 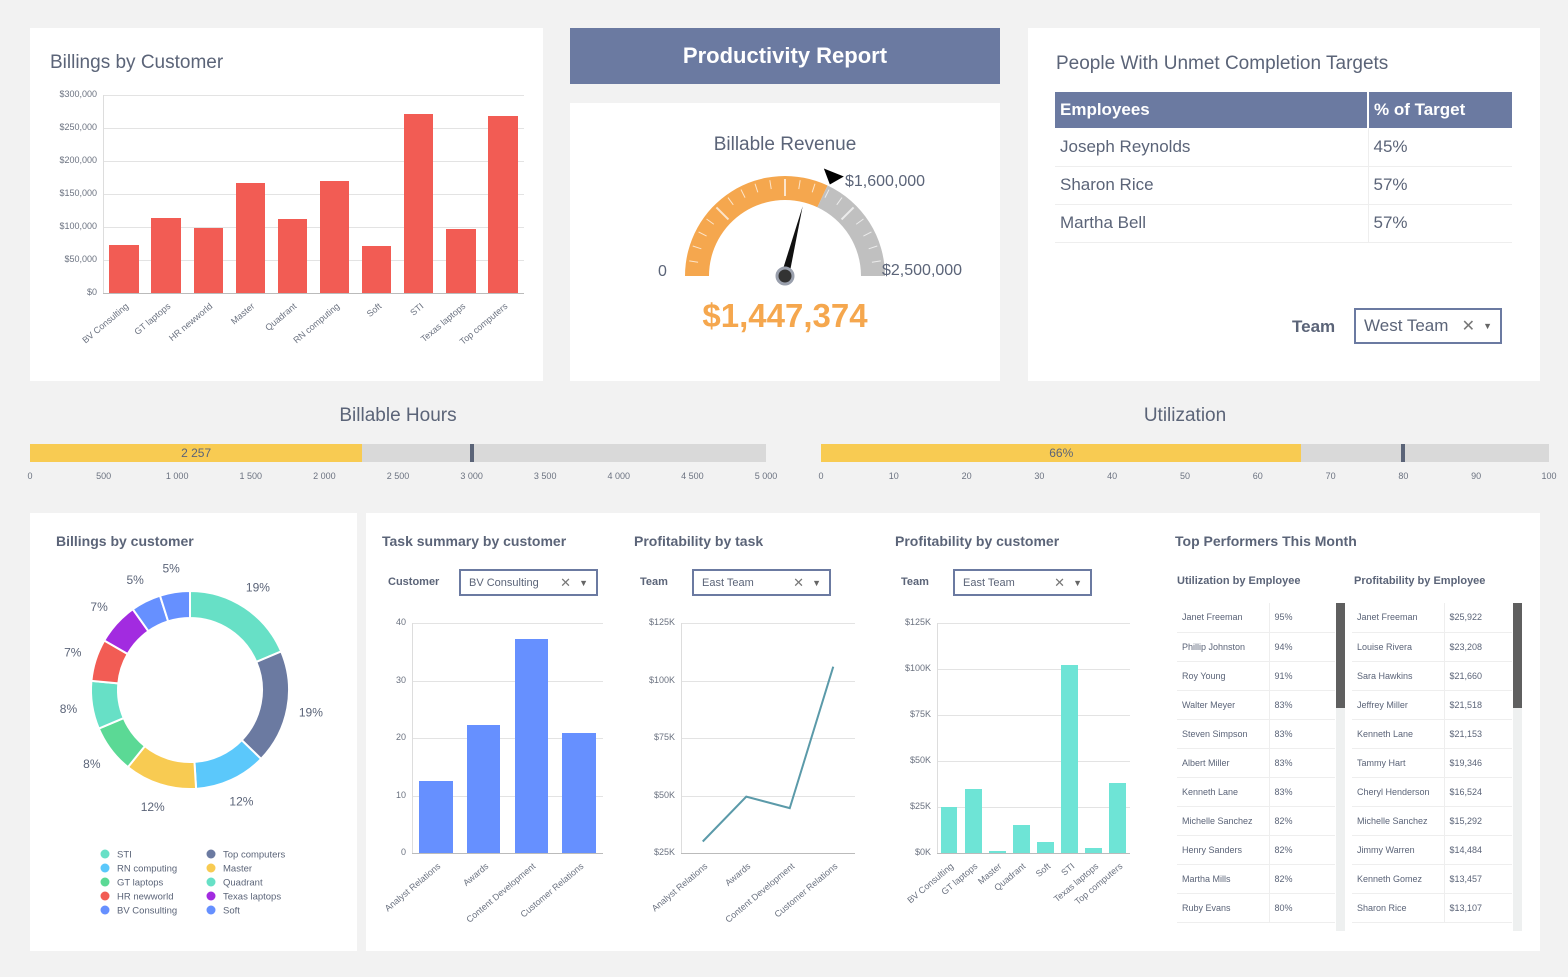 What do you see at coordinates (761, 582) in the screenshot?
I see `task-team-select: East Team ✕ ▼` at bounding box center [761, 582].